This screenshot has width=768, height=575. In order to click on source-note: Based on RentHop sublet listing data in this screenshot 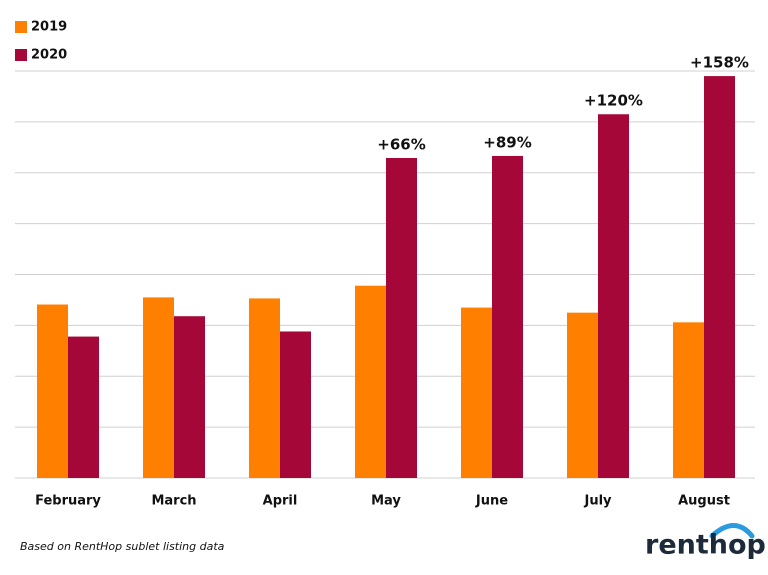, I will do `click(122, 546)`.